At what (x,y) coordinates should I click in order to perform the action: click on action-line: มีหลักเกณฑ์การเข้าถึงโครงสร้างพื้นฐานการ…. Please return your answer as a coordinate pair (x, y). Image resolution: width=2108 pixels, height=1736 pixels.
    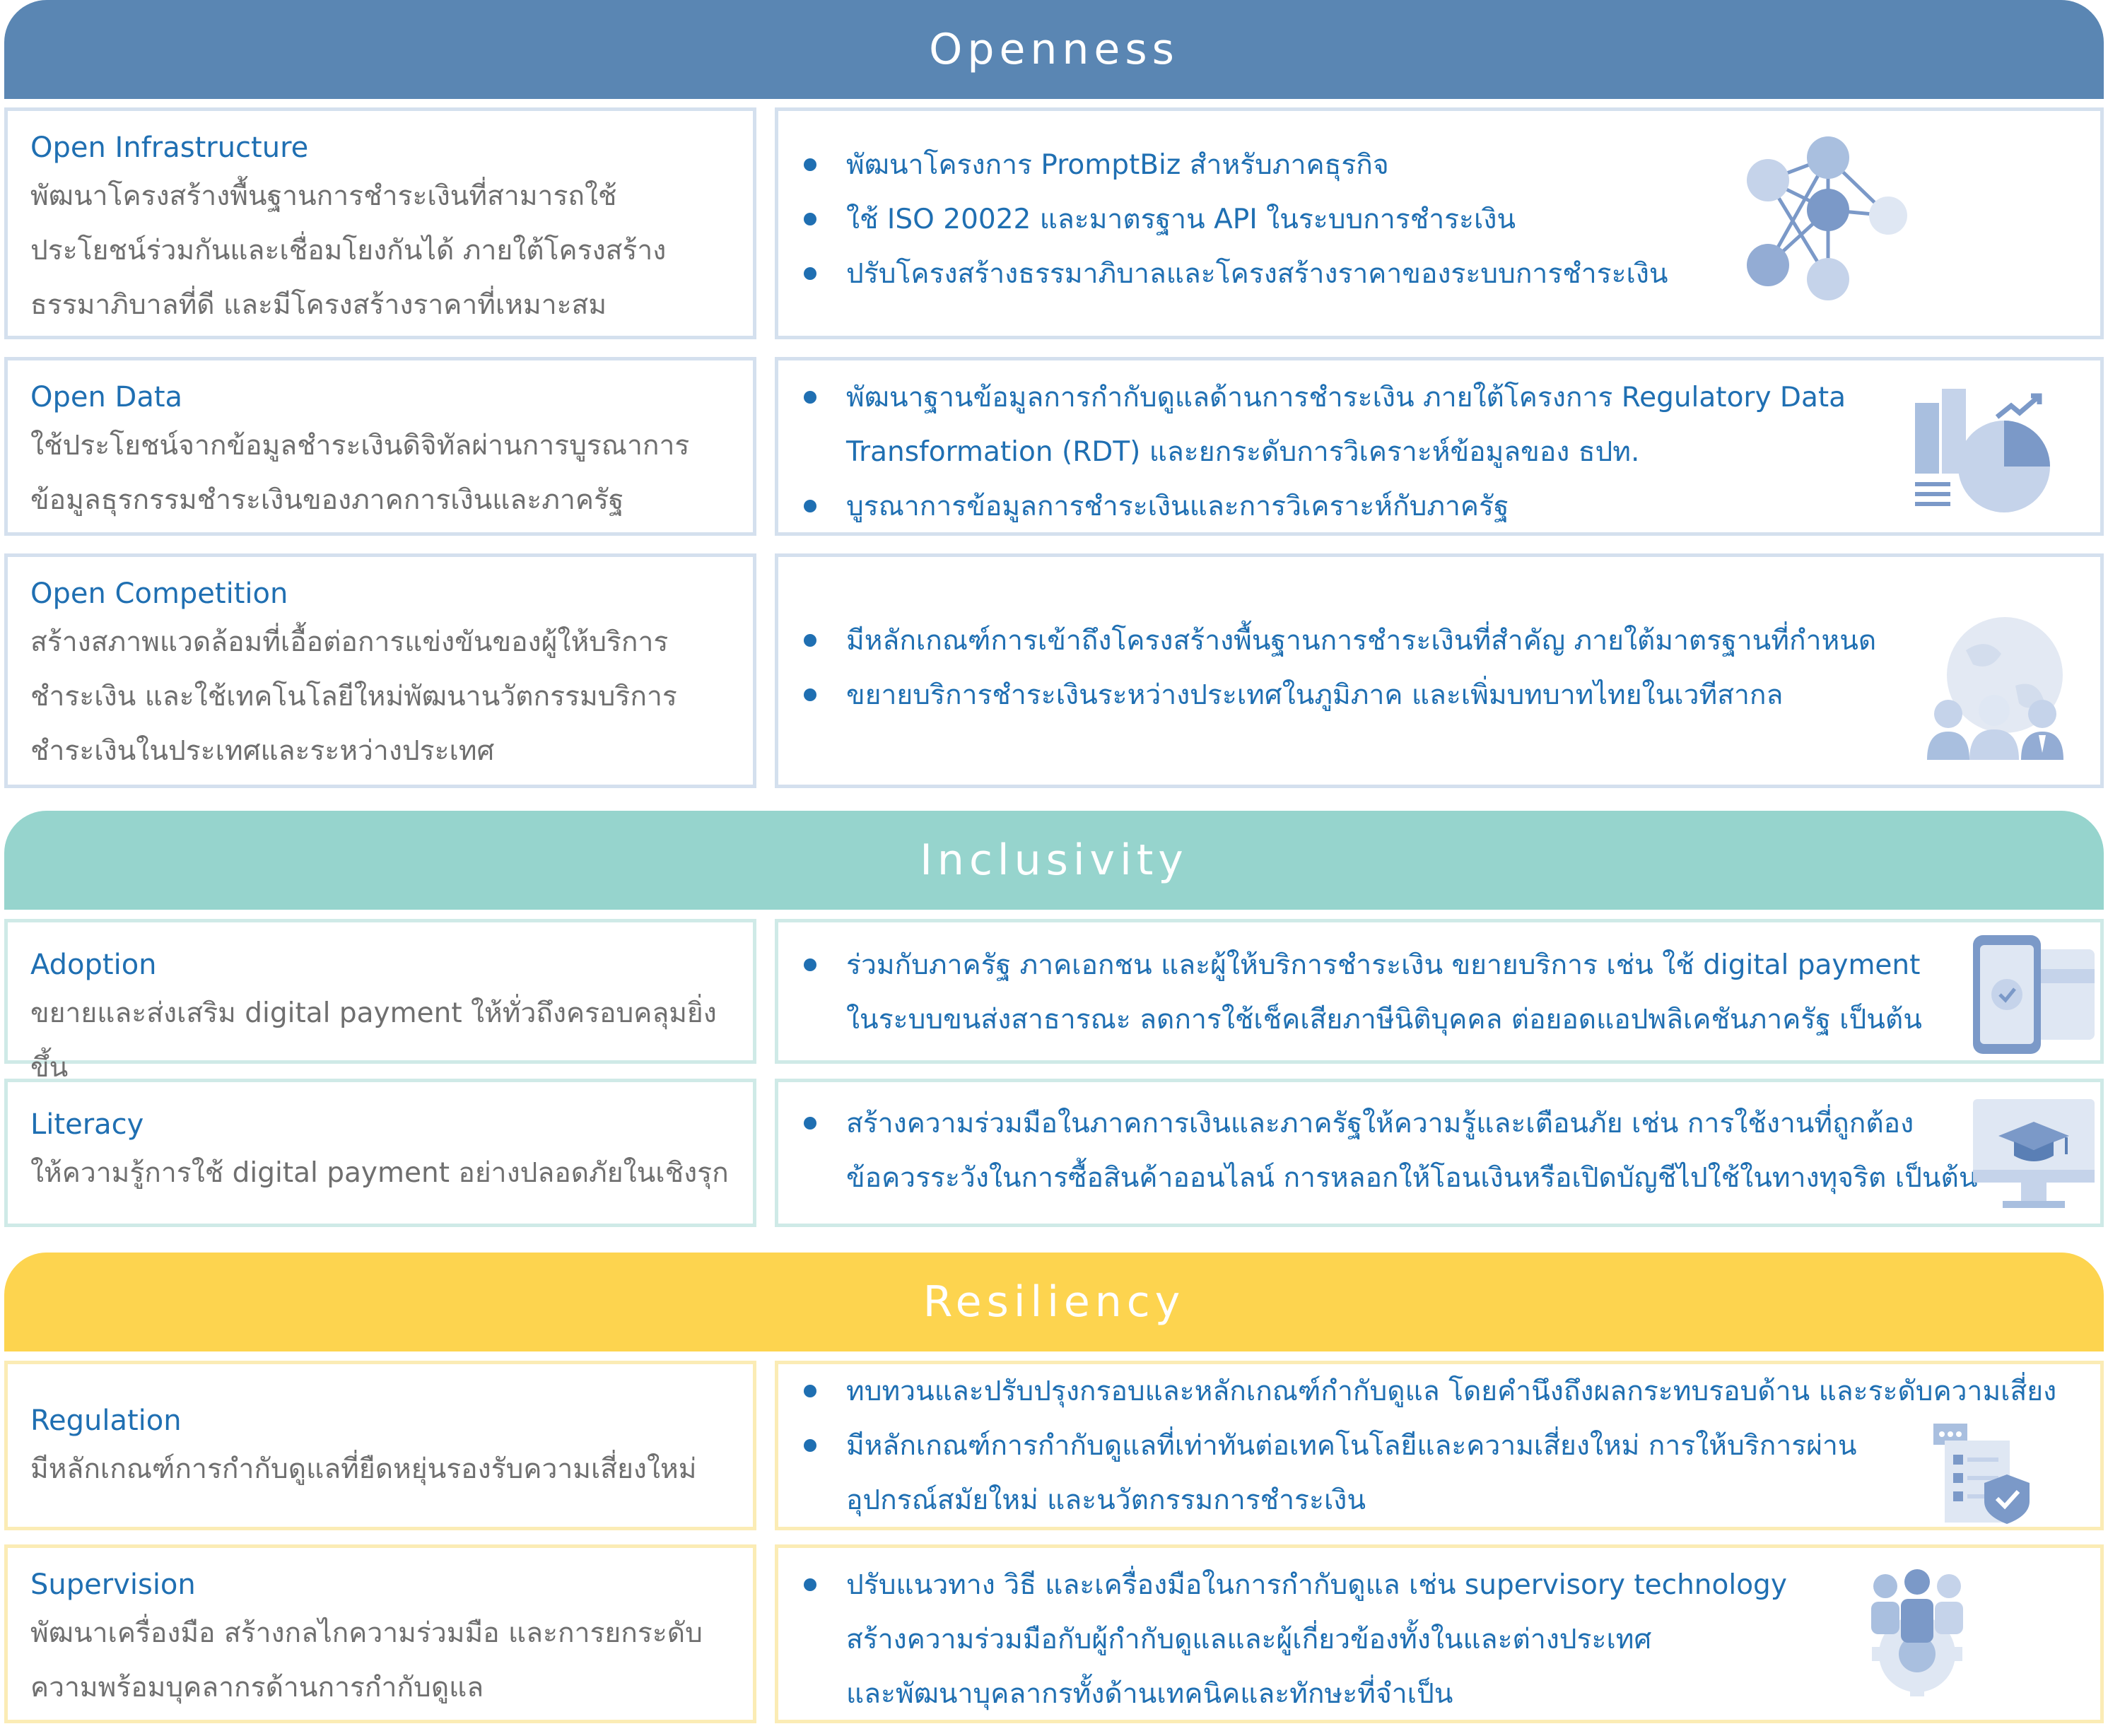
    Looking at the image, I should click on (1361, 641).